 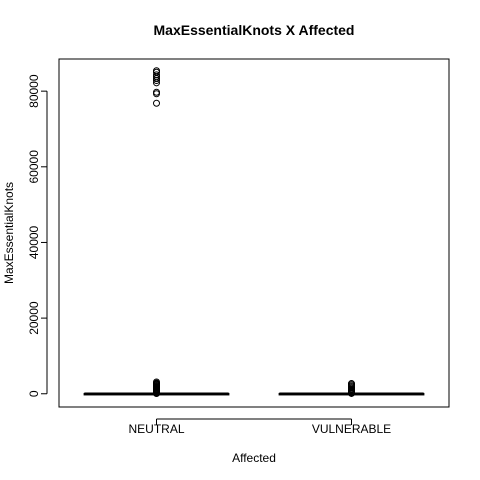 I want to click on y-axis: 0 20000 40000 60000 80000, so click(x=37, y=235).